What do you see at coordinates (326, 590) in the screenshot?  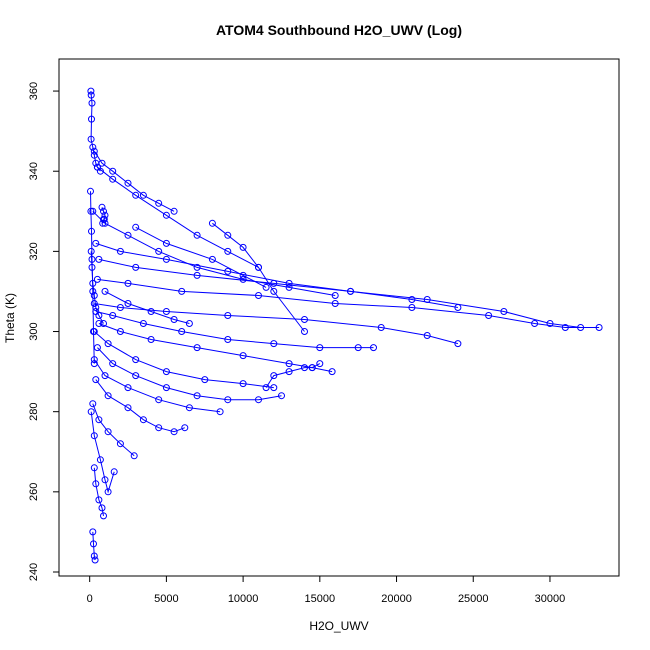 I see `x-axis: 0 5000 10000 15000 20000 25000 30000` at bounding box center [326, 590].